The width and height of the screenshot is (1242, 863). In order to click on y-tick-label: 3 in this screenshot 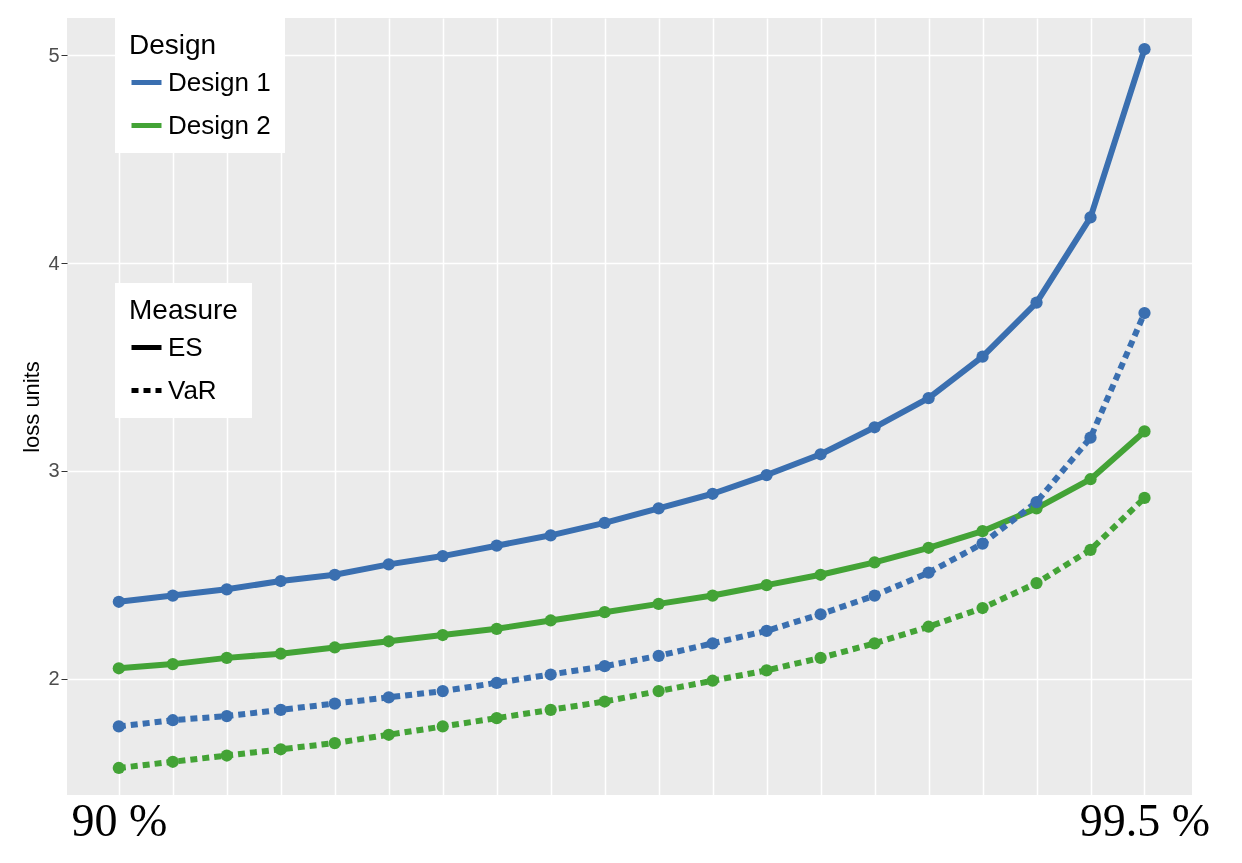, I will do `click(54, 470)`.